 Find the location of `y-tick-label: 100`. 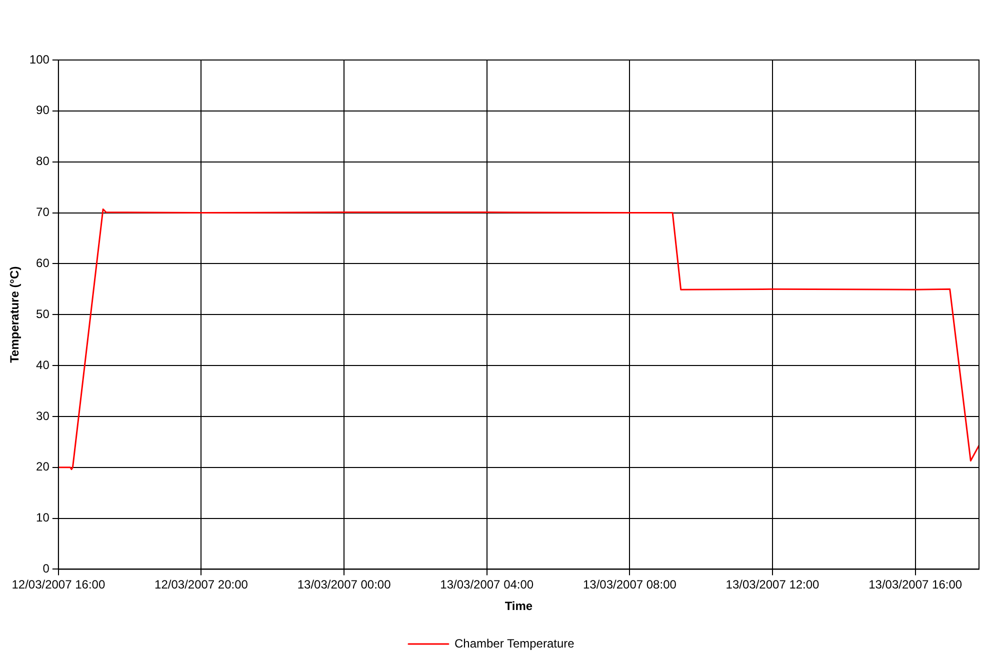

y-tick-label: 100 is located at coordinates (39, 59).